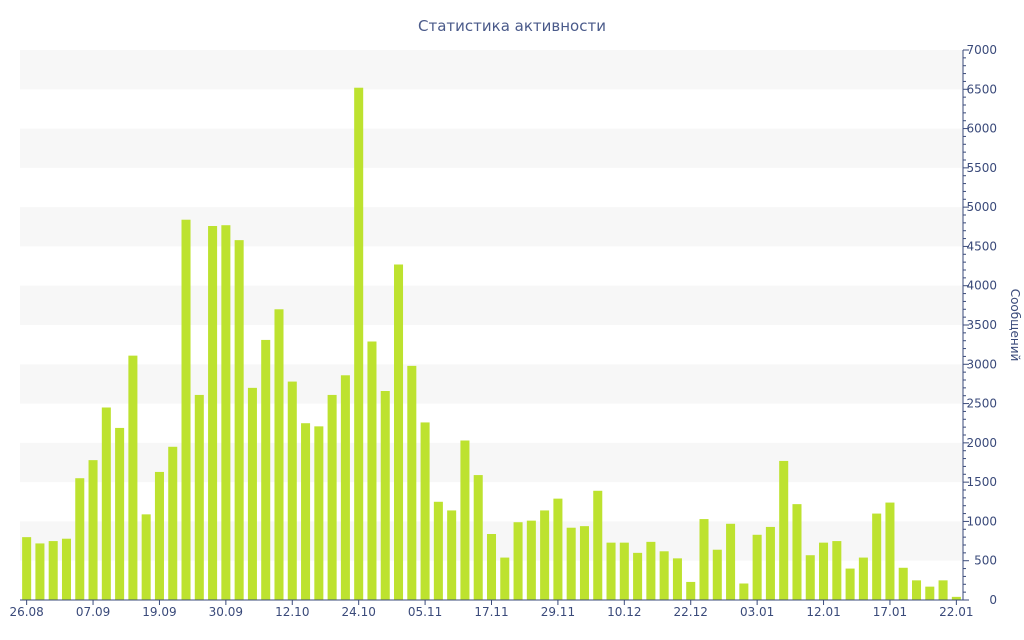  Describe the element at coordinates (981, 364) in the screenshot. I see `y-tick-label: 3000` at that location.